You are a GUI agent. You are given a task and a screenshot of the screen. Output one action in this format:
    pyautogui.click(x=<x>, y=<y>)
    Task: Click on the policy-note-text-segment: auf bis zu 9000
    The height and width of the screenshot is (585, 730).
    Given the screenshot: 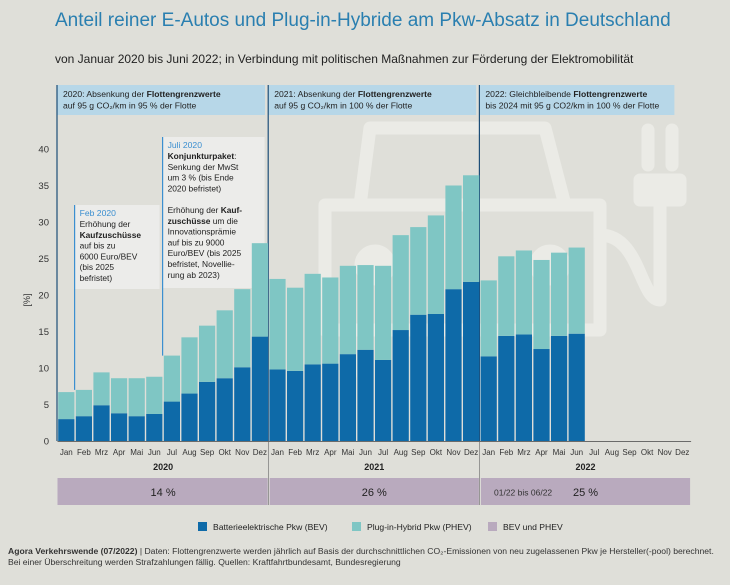 What is the action you would take?
    pyautogui.click(x=196, y=242)
    